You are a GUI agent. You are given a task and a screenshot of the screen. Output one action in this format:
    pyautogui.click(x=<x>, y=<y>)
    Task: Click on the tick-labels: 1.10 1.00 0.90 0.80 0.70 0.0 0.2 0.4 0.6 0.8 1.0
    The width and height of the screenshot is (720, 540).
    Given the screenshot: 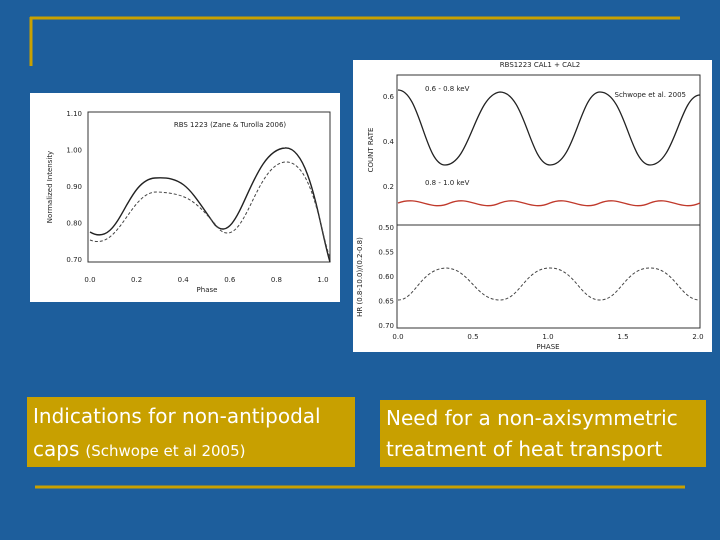 What is the action you would take?
    pyautogui.click(x=197, y=197)
    